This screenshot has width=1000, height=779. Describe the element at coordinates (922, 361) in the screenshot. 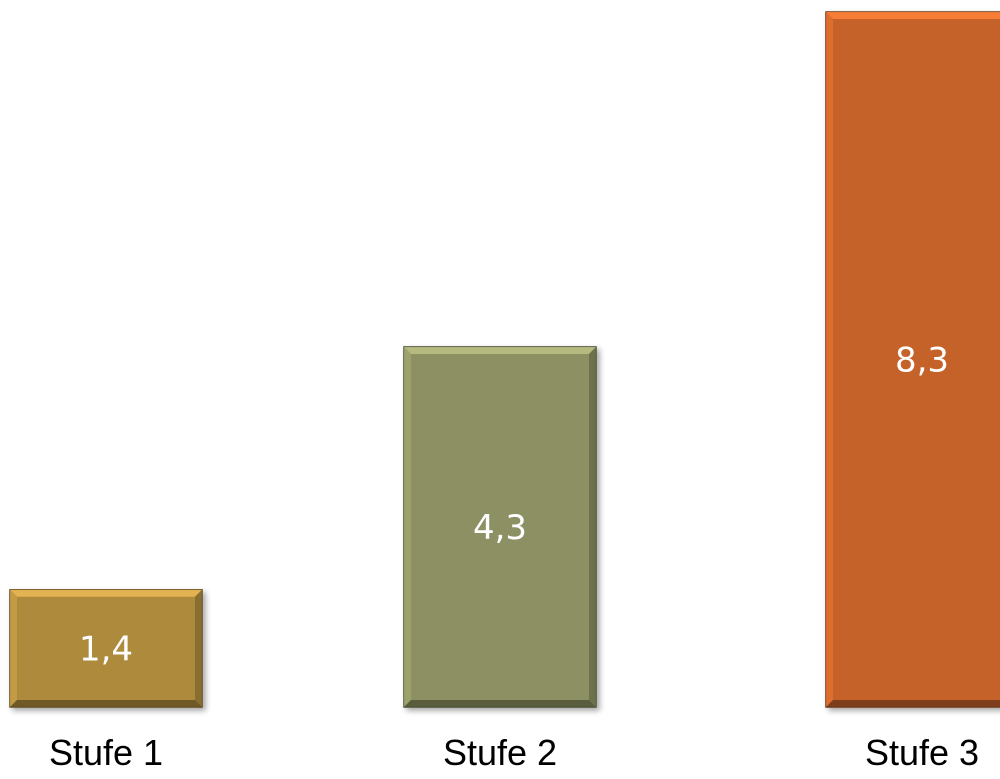

I see `data-label: 8,3` at that location.